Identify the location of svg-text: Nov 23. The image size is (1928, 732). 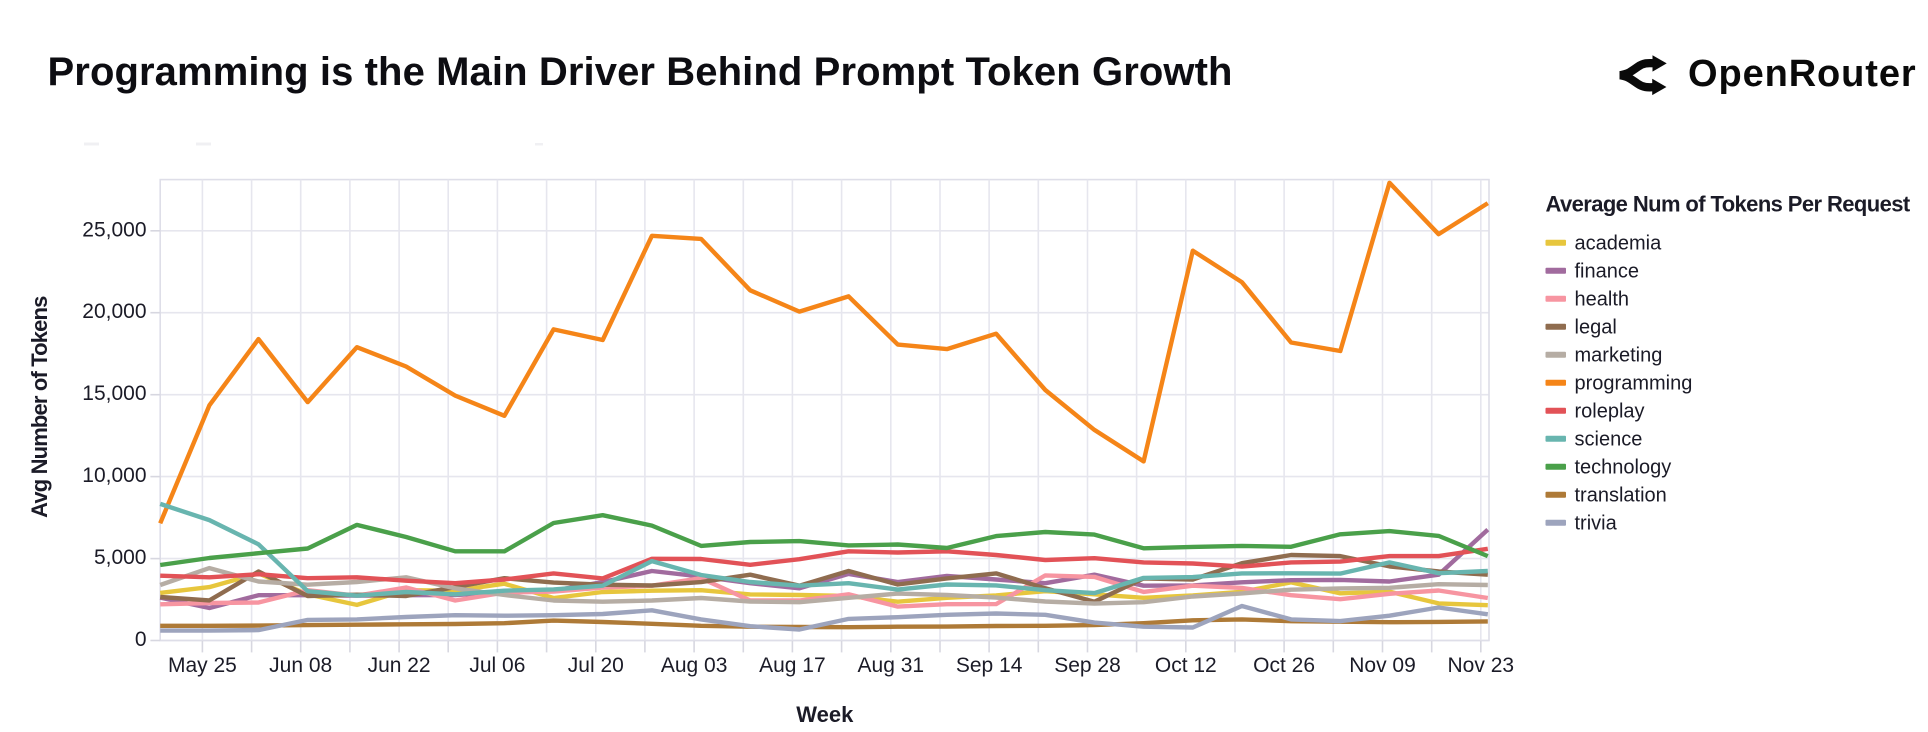
(1481, 665).